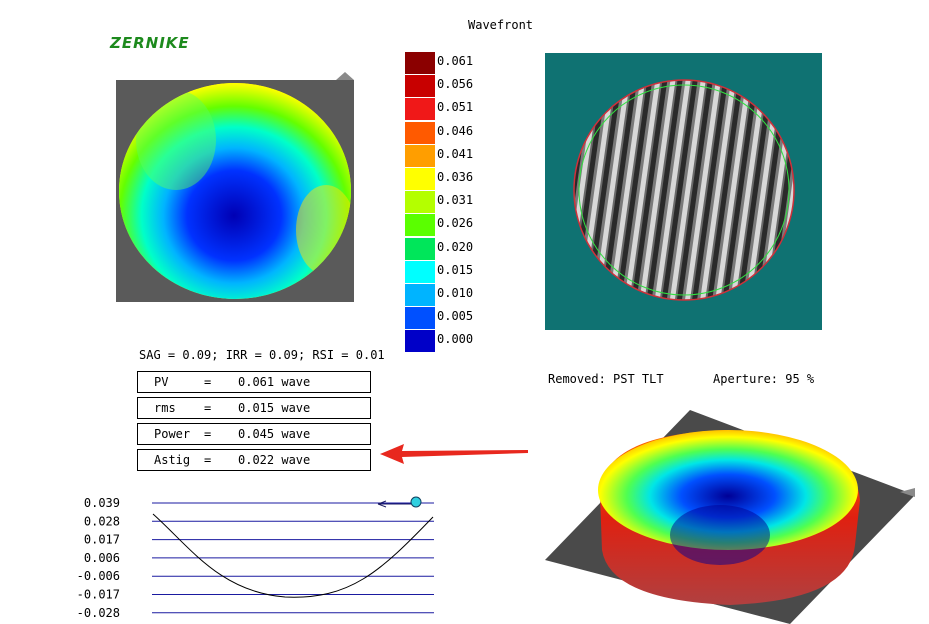 This screenshot has width=929, height=624. Describe the element at coordinates (102, 503) in the screenshot. I see `profile-tick-label: 0.039` at that location.